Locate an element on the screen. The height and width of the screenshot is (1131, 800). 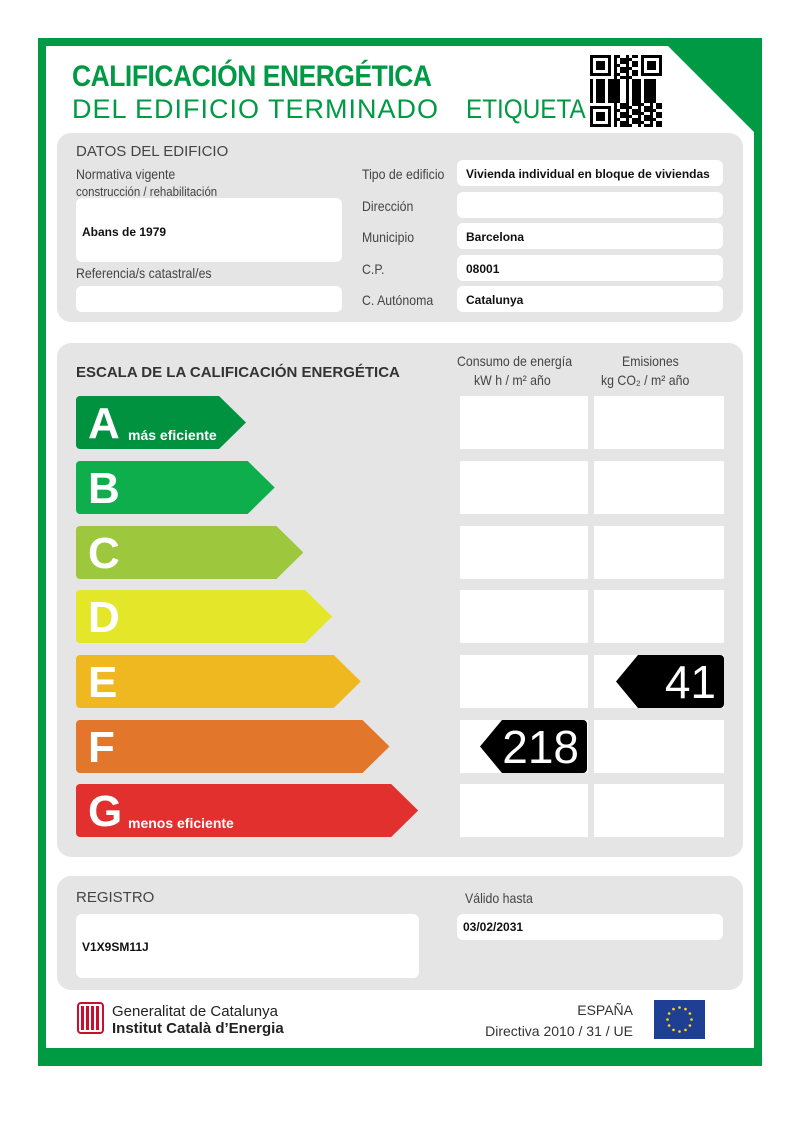
class-bar-d: D is located at coordinates (204, 616).